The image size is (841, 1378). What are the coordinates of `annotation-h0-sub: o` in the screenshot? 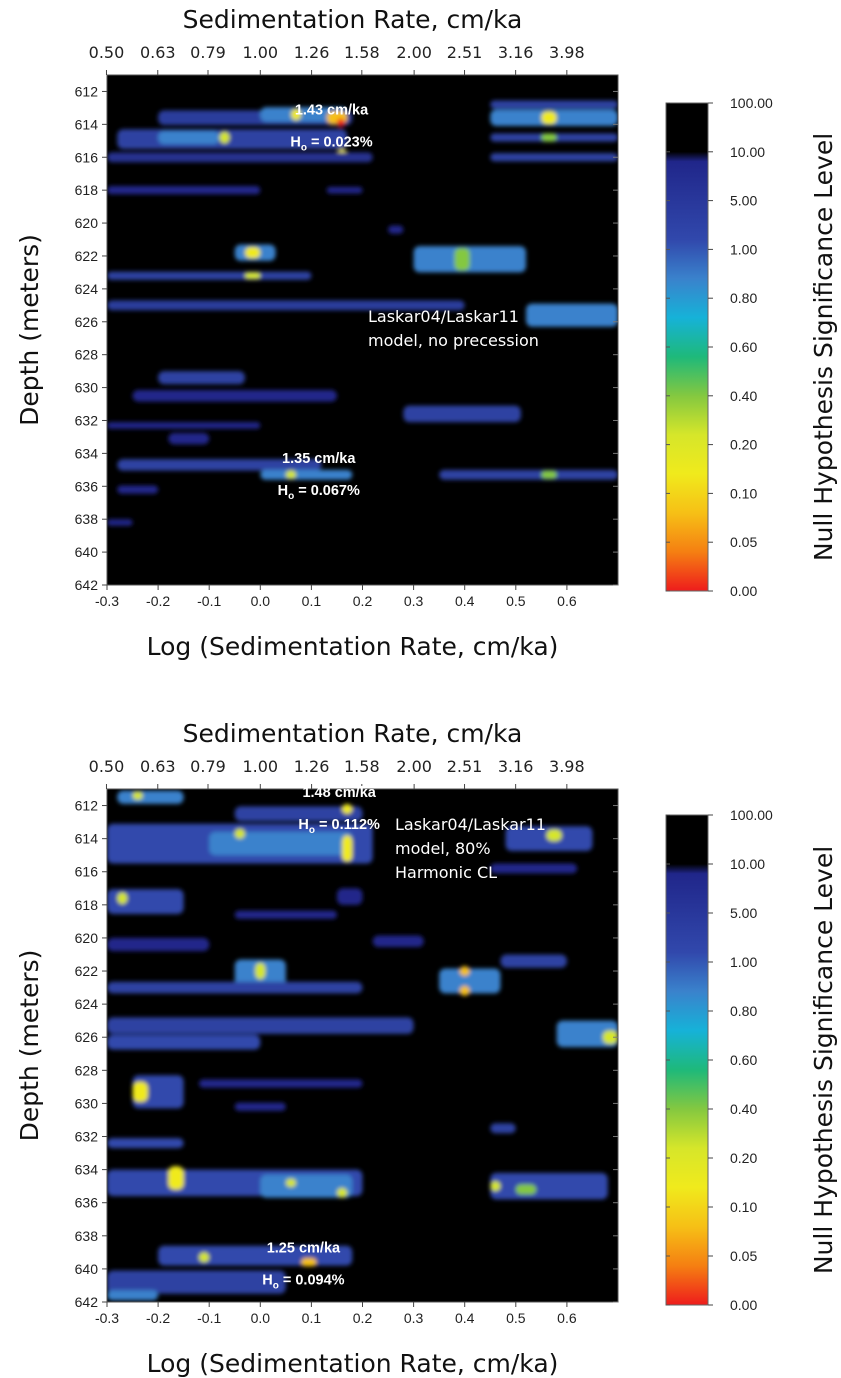 It's located at (291, 496).